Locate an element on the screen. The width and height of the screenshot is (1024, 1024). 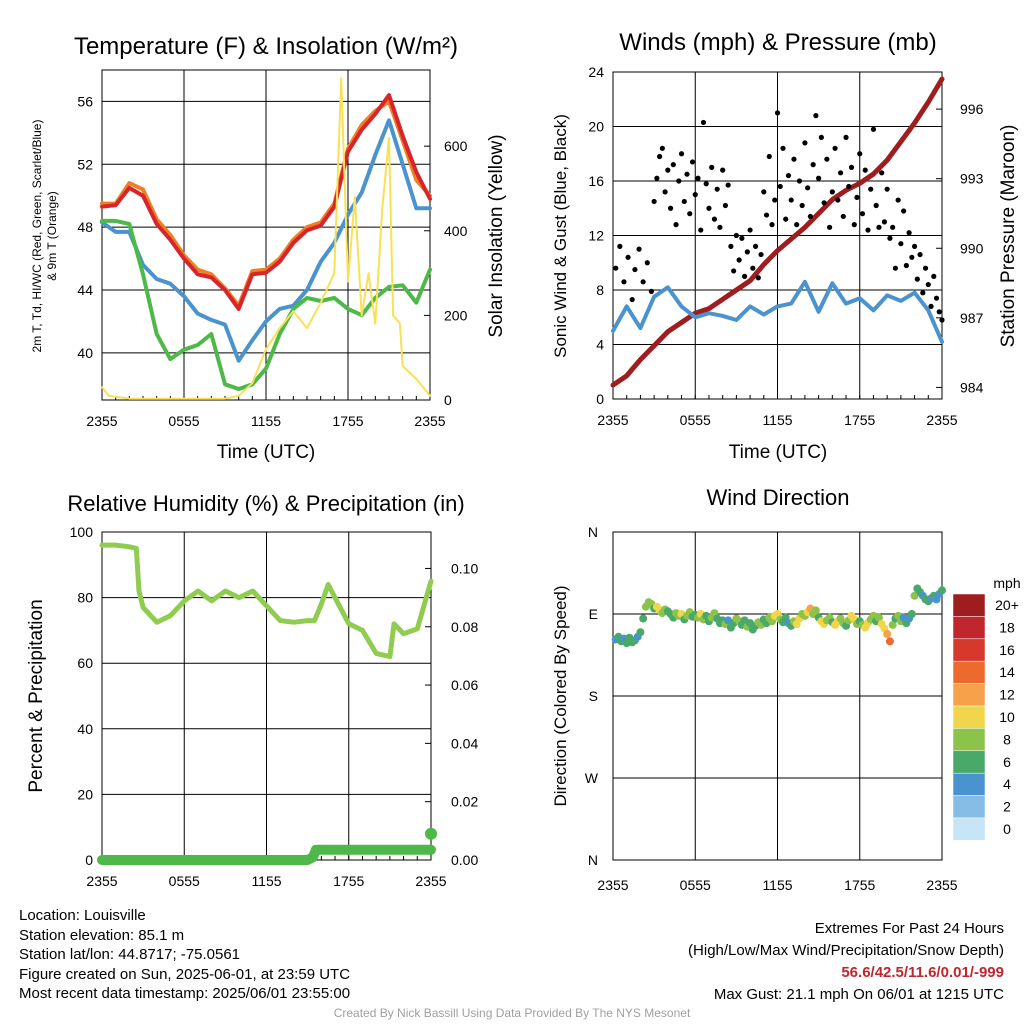
panel-rh-ylabel-left: Percent & Precipitation is located at coordinates (36, 695).